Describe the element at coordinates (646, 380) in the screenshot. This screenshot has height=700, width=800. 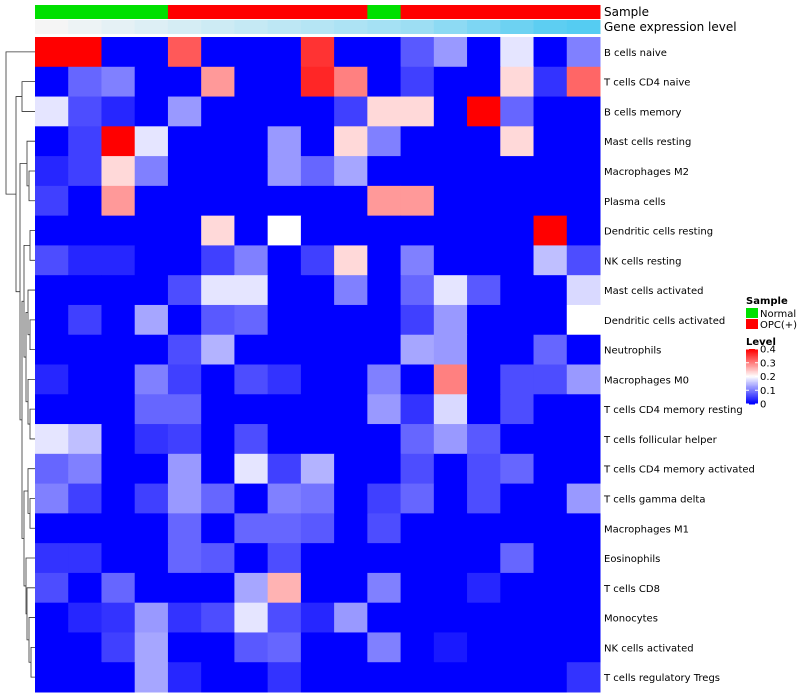
I see `row-label: Macrophages M0` at that location.